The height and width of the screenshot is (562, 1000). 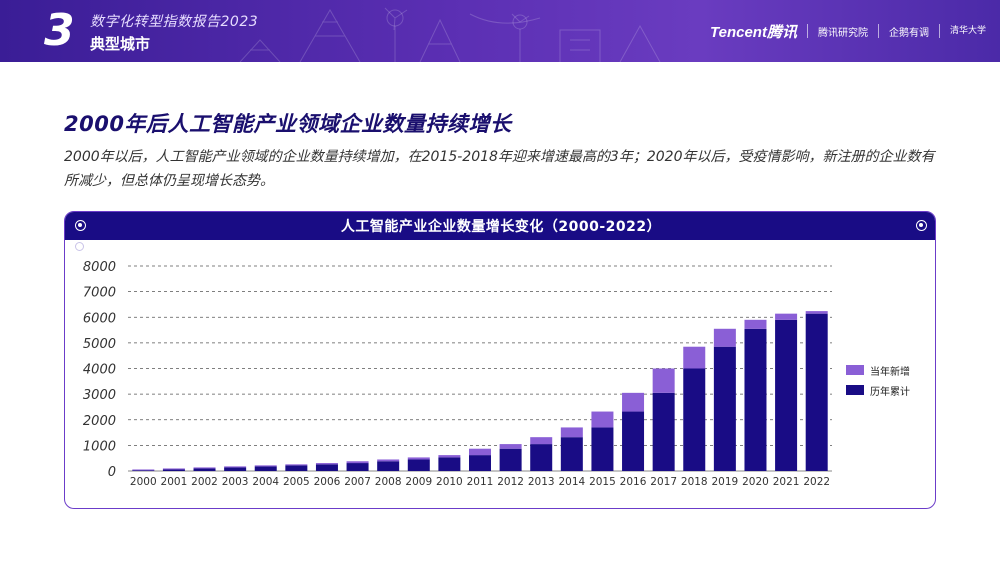 What do you see at coordinates (855, 390) in the screenshot?
I see `legend-swatch-cumulative` at bounding box center [855, 390].